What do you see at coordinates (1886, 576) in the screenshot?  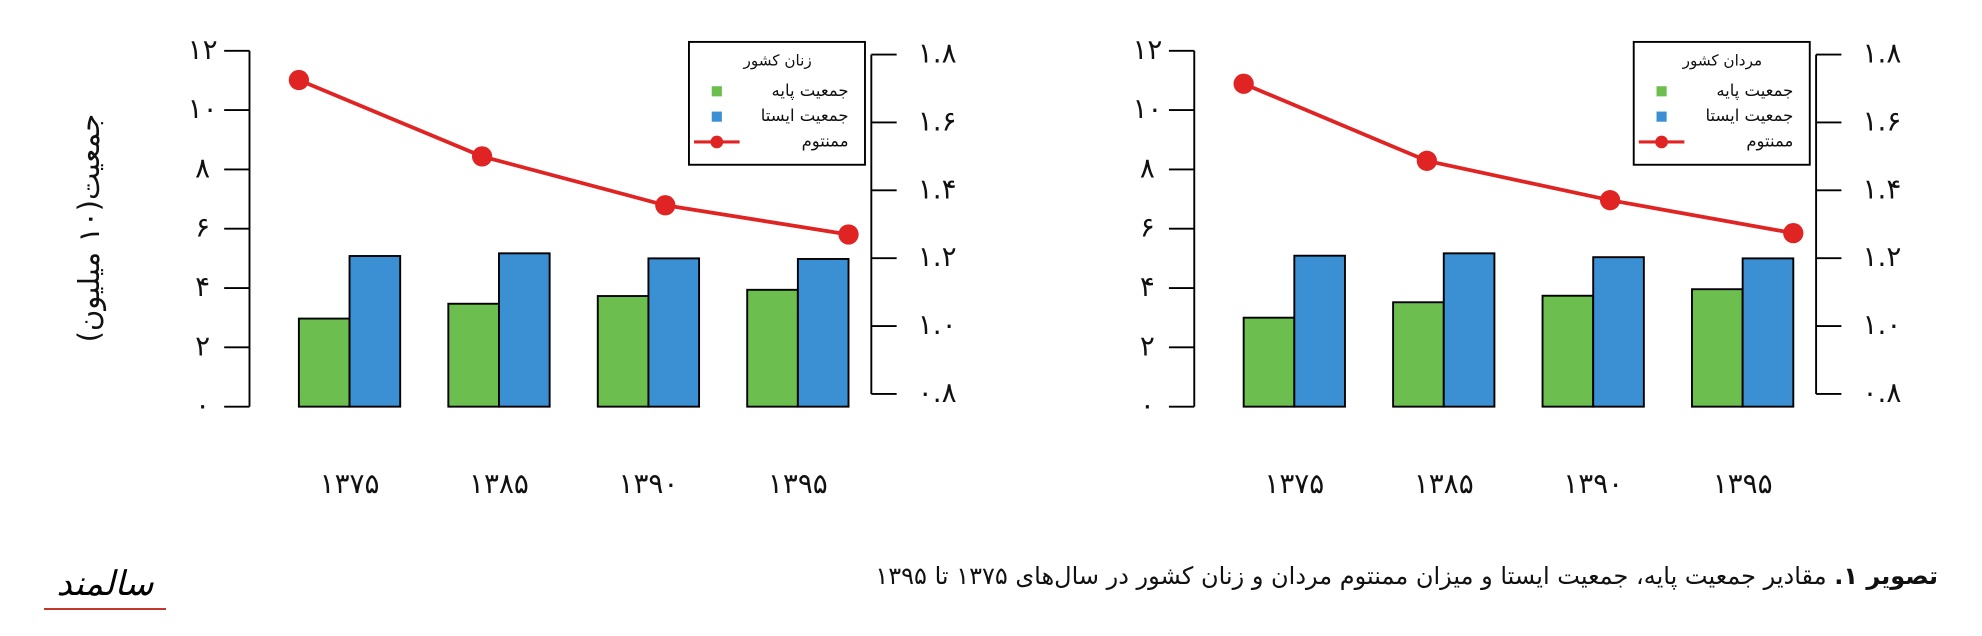 I see `caption-bold: تصویر ۱.` at bounding box center [1886, 576].